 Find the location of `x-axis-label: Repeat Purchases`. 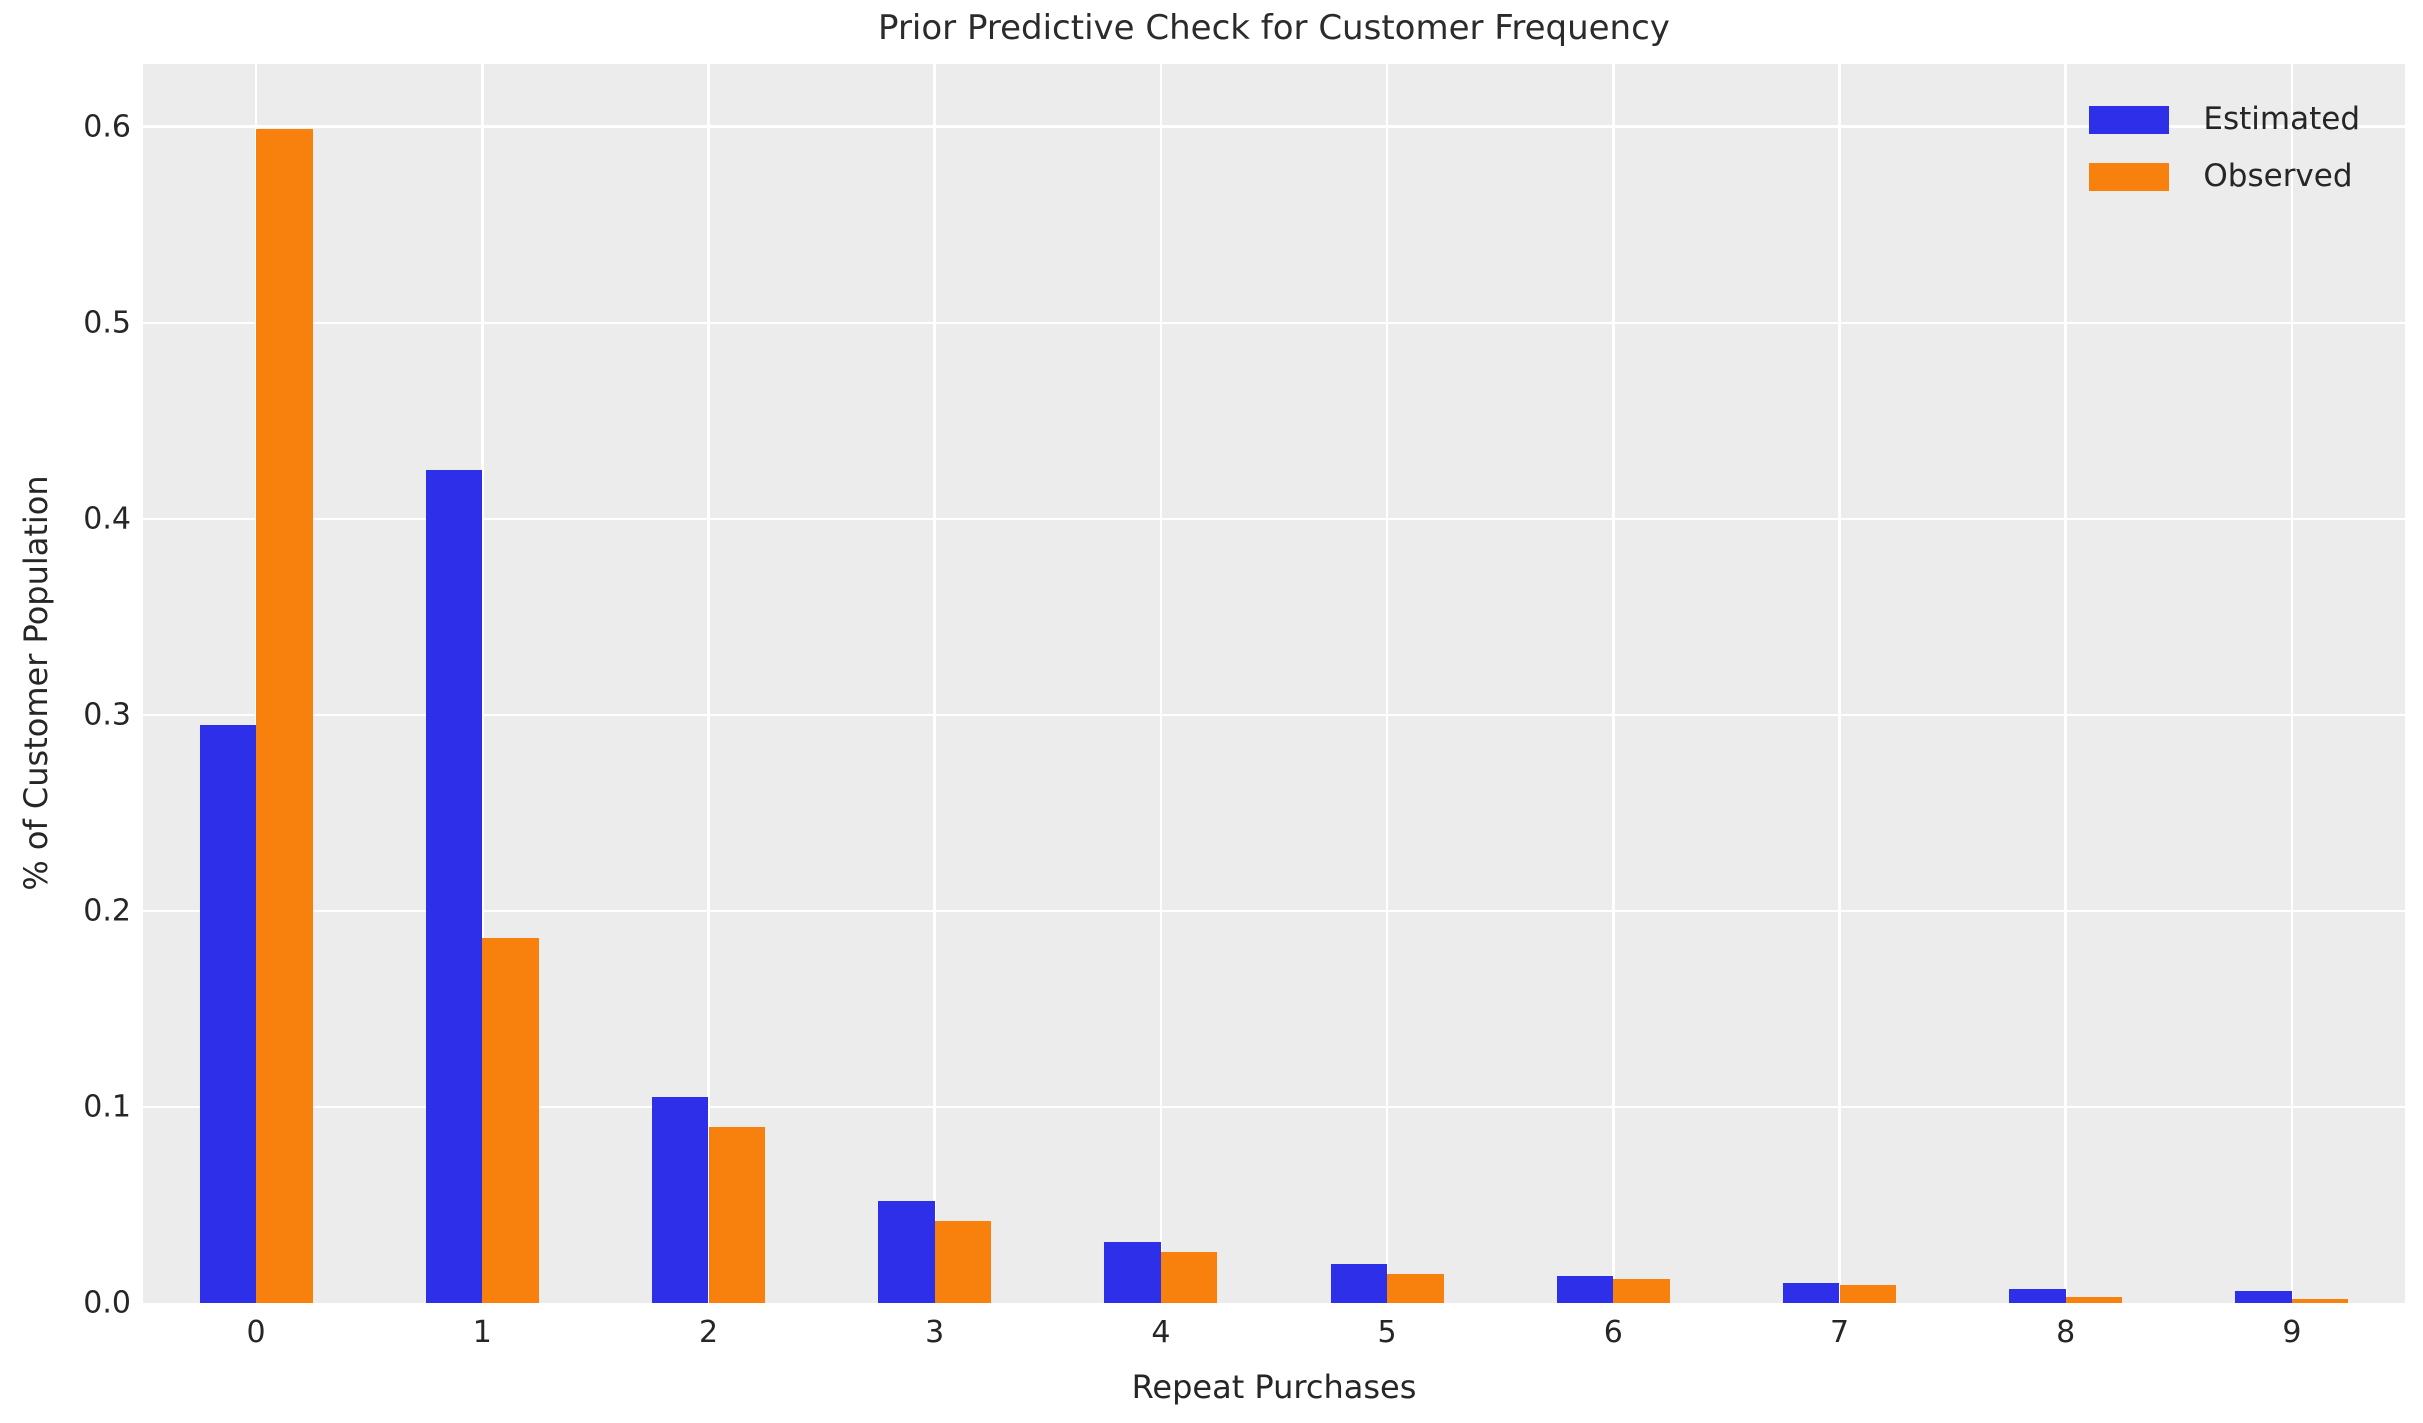

x-axis-label: Repeat Purchases is located at coordinates (1274, 1387).